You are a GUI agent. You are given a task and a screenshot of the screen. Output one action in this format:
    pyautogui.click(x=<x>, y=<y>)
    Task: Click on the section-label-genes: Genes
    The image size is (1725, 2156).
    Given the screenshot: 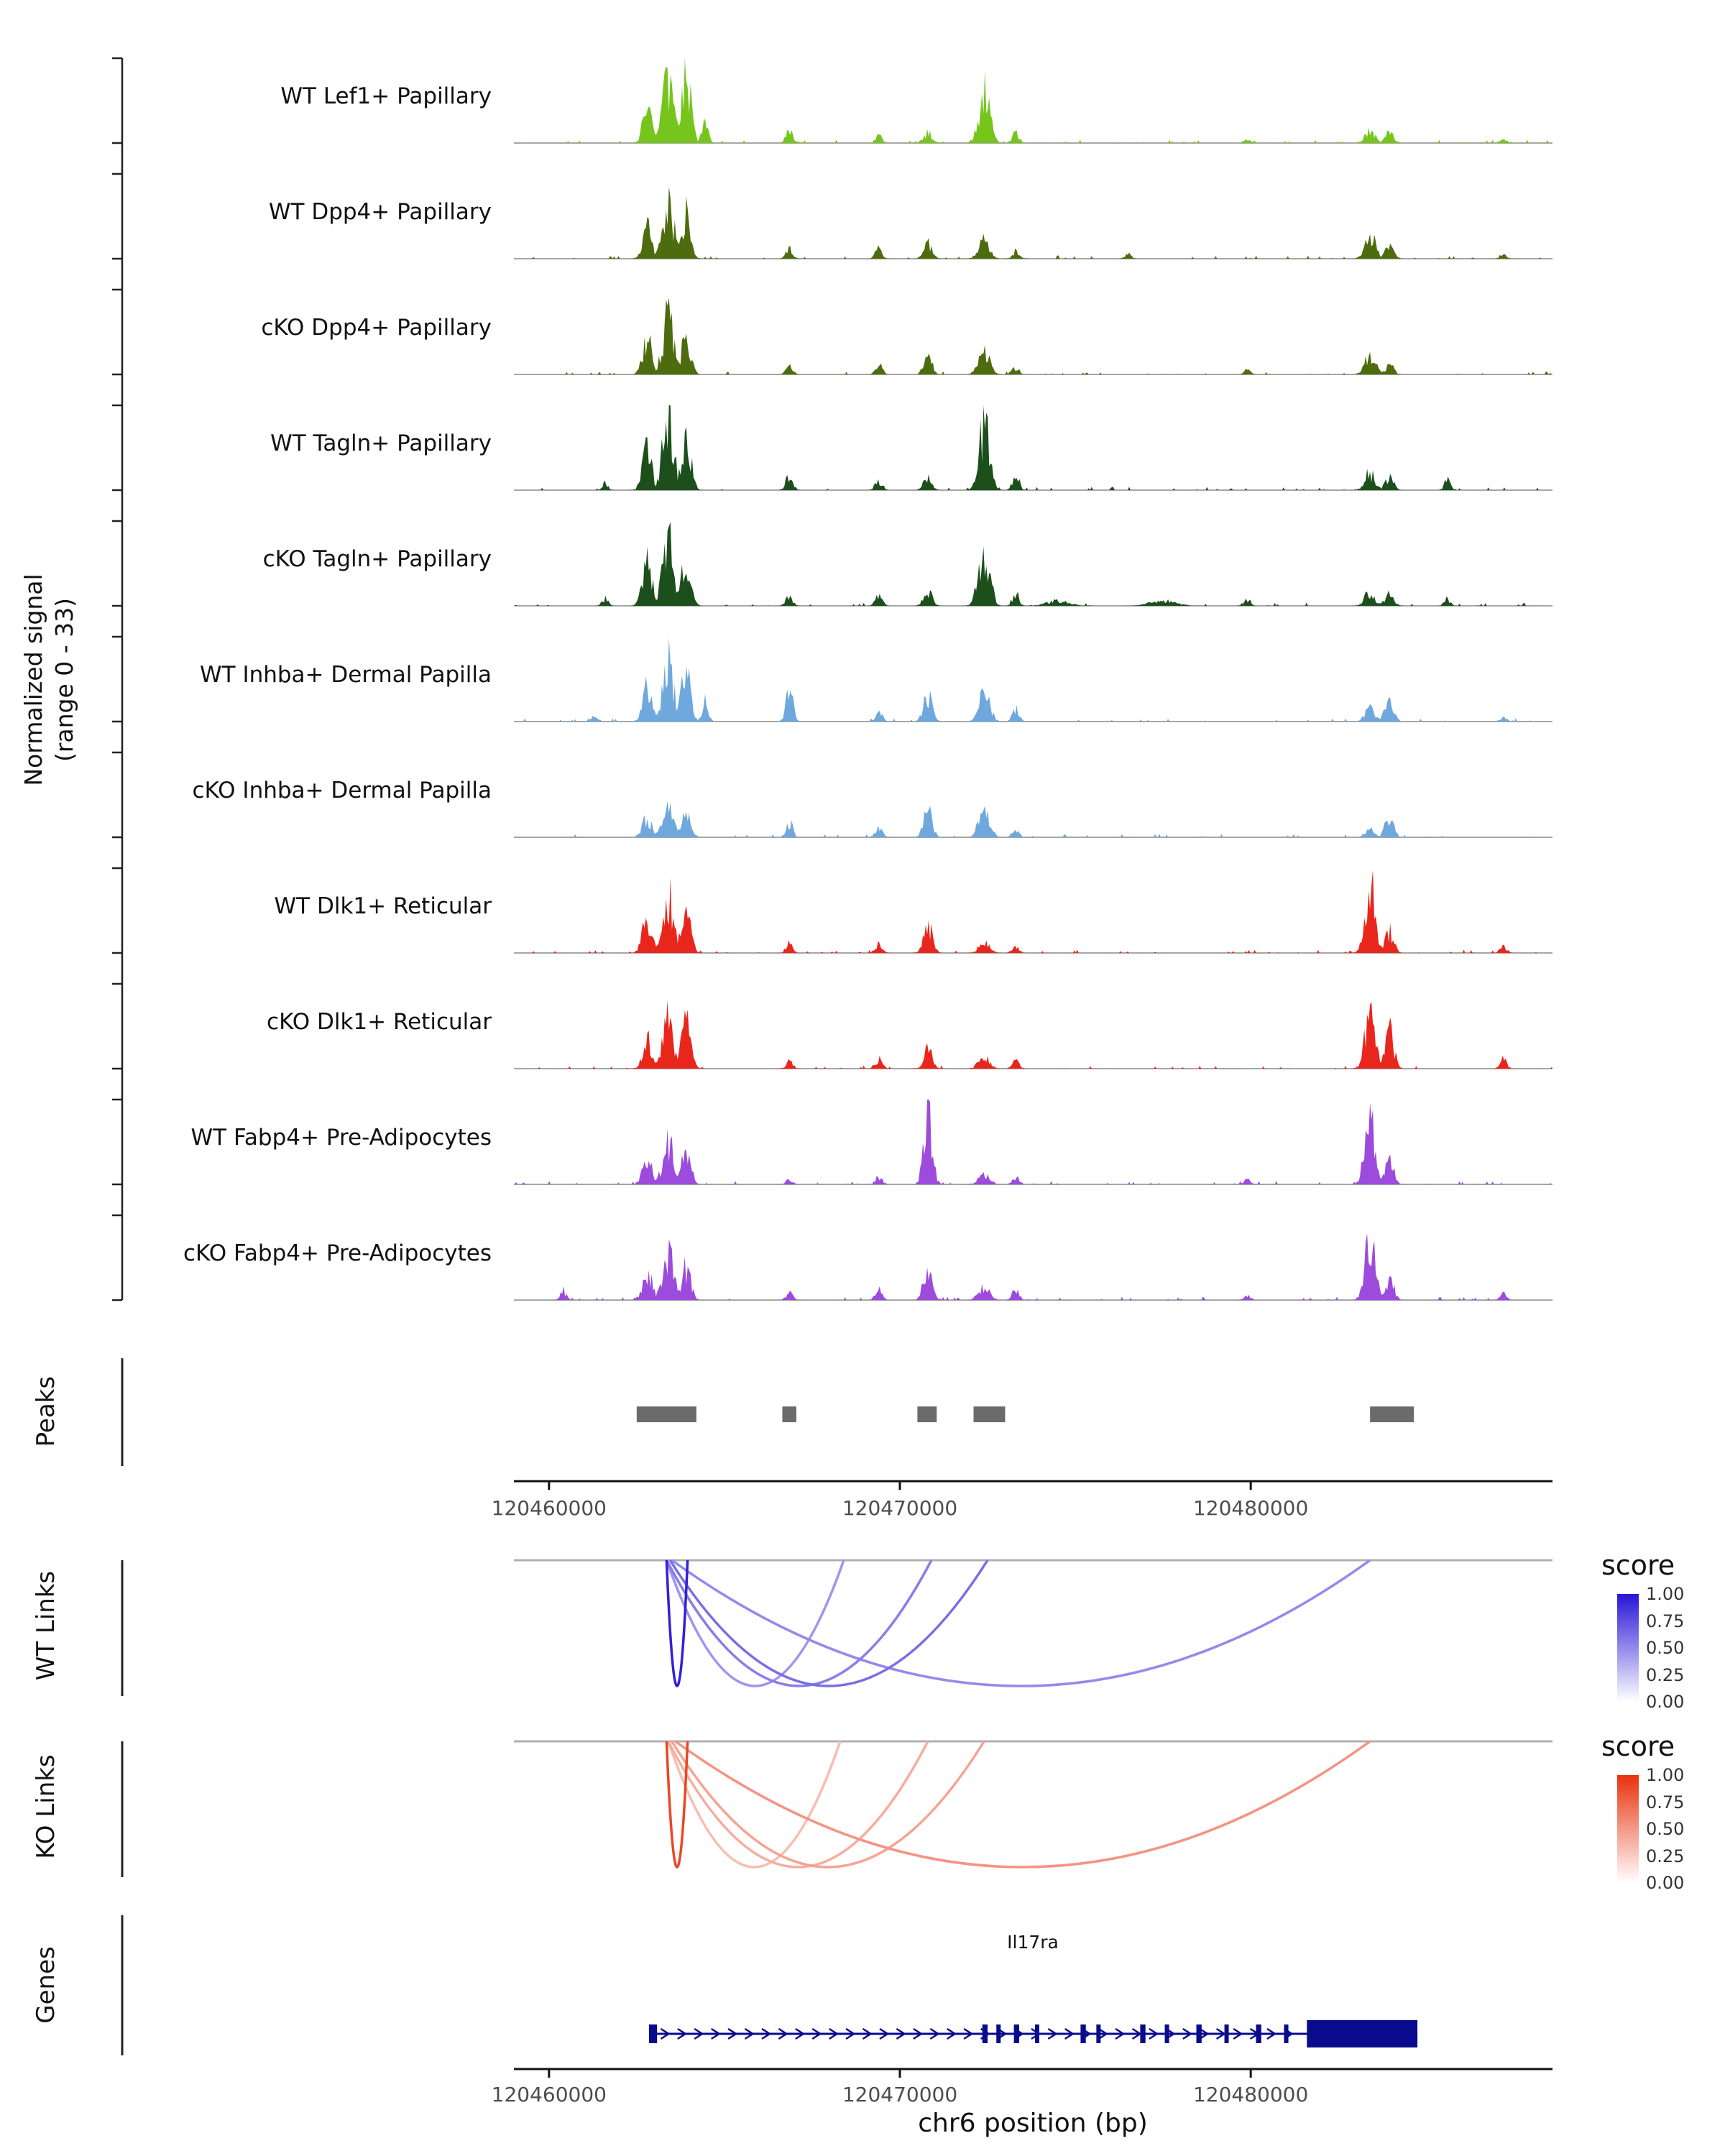 What is the action you would take?
    pyautogui.click(x=46, y=1985)
    